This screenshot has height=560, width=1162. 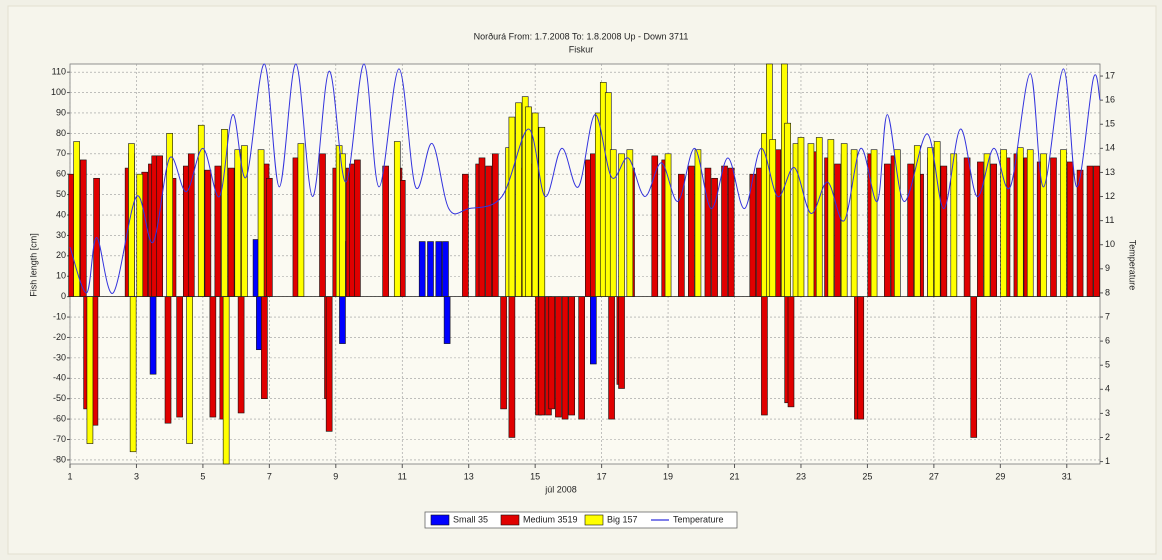 I want to click on legend-label: Temperature, so click(x=698, y=519).